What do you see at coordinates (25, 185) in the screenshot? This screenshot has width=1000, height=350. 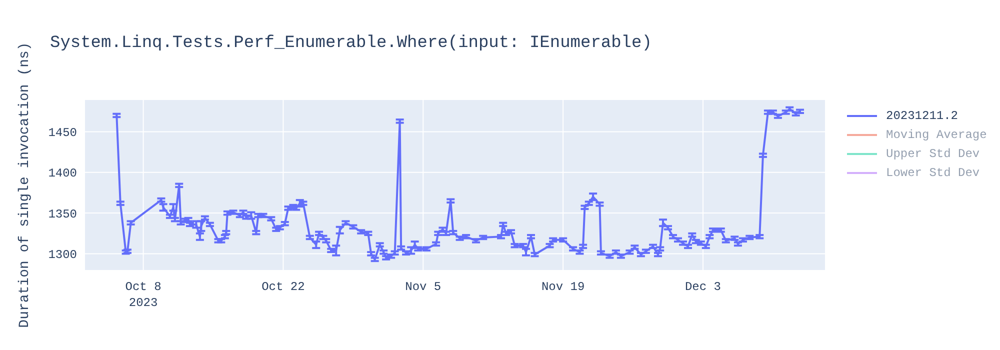 I see `y-axis-title: Duration of single invocation (ns)` at bounding box center [25, 185].